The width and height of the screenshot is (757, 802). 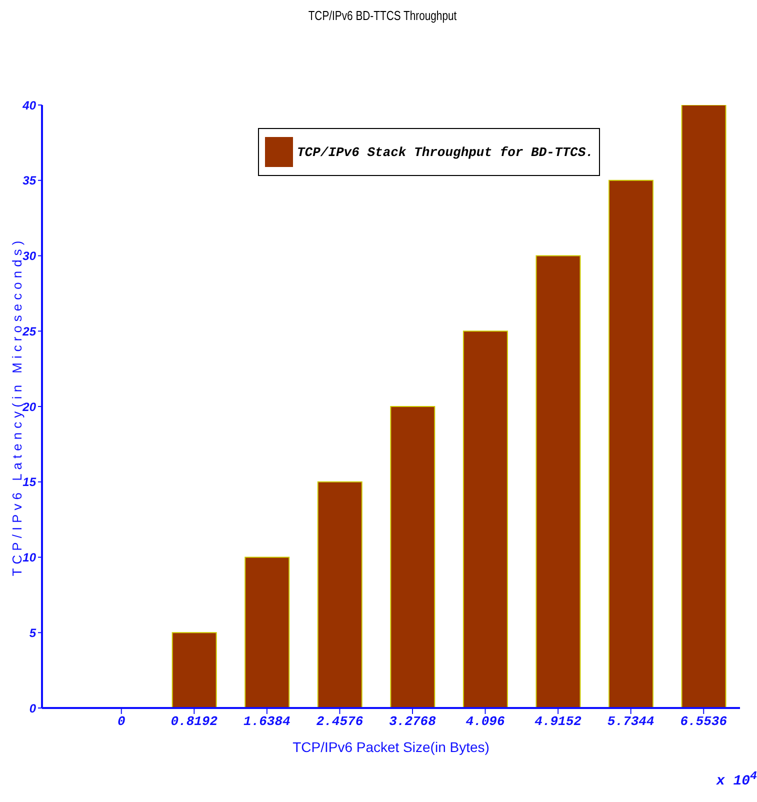 What do you see at coordinates (485, 722) in the screenshot?
I see `x-tick-label: 4.096` at bounding box center [485, 722].